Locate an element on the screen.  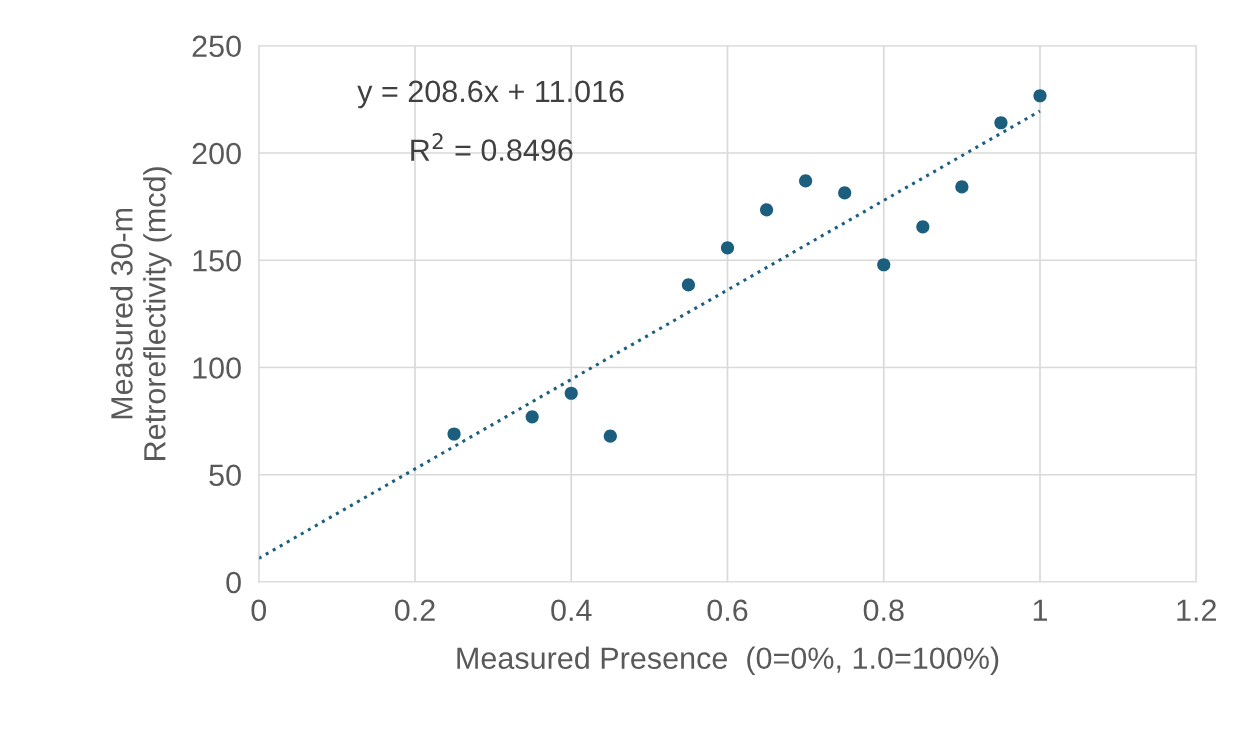
y-tick-label: 150 is located at coordinates (217, 260).